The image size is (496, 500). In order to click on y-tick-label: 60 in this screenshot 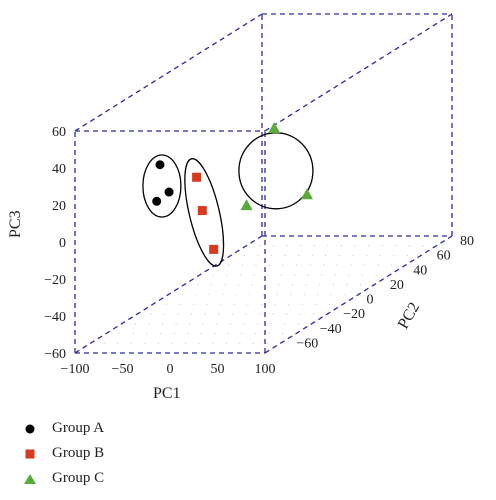, I will do `click(444, 256)`.